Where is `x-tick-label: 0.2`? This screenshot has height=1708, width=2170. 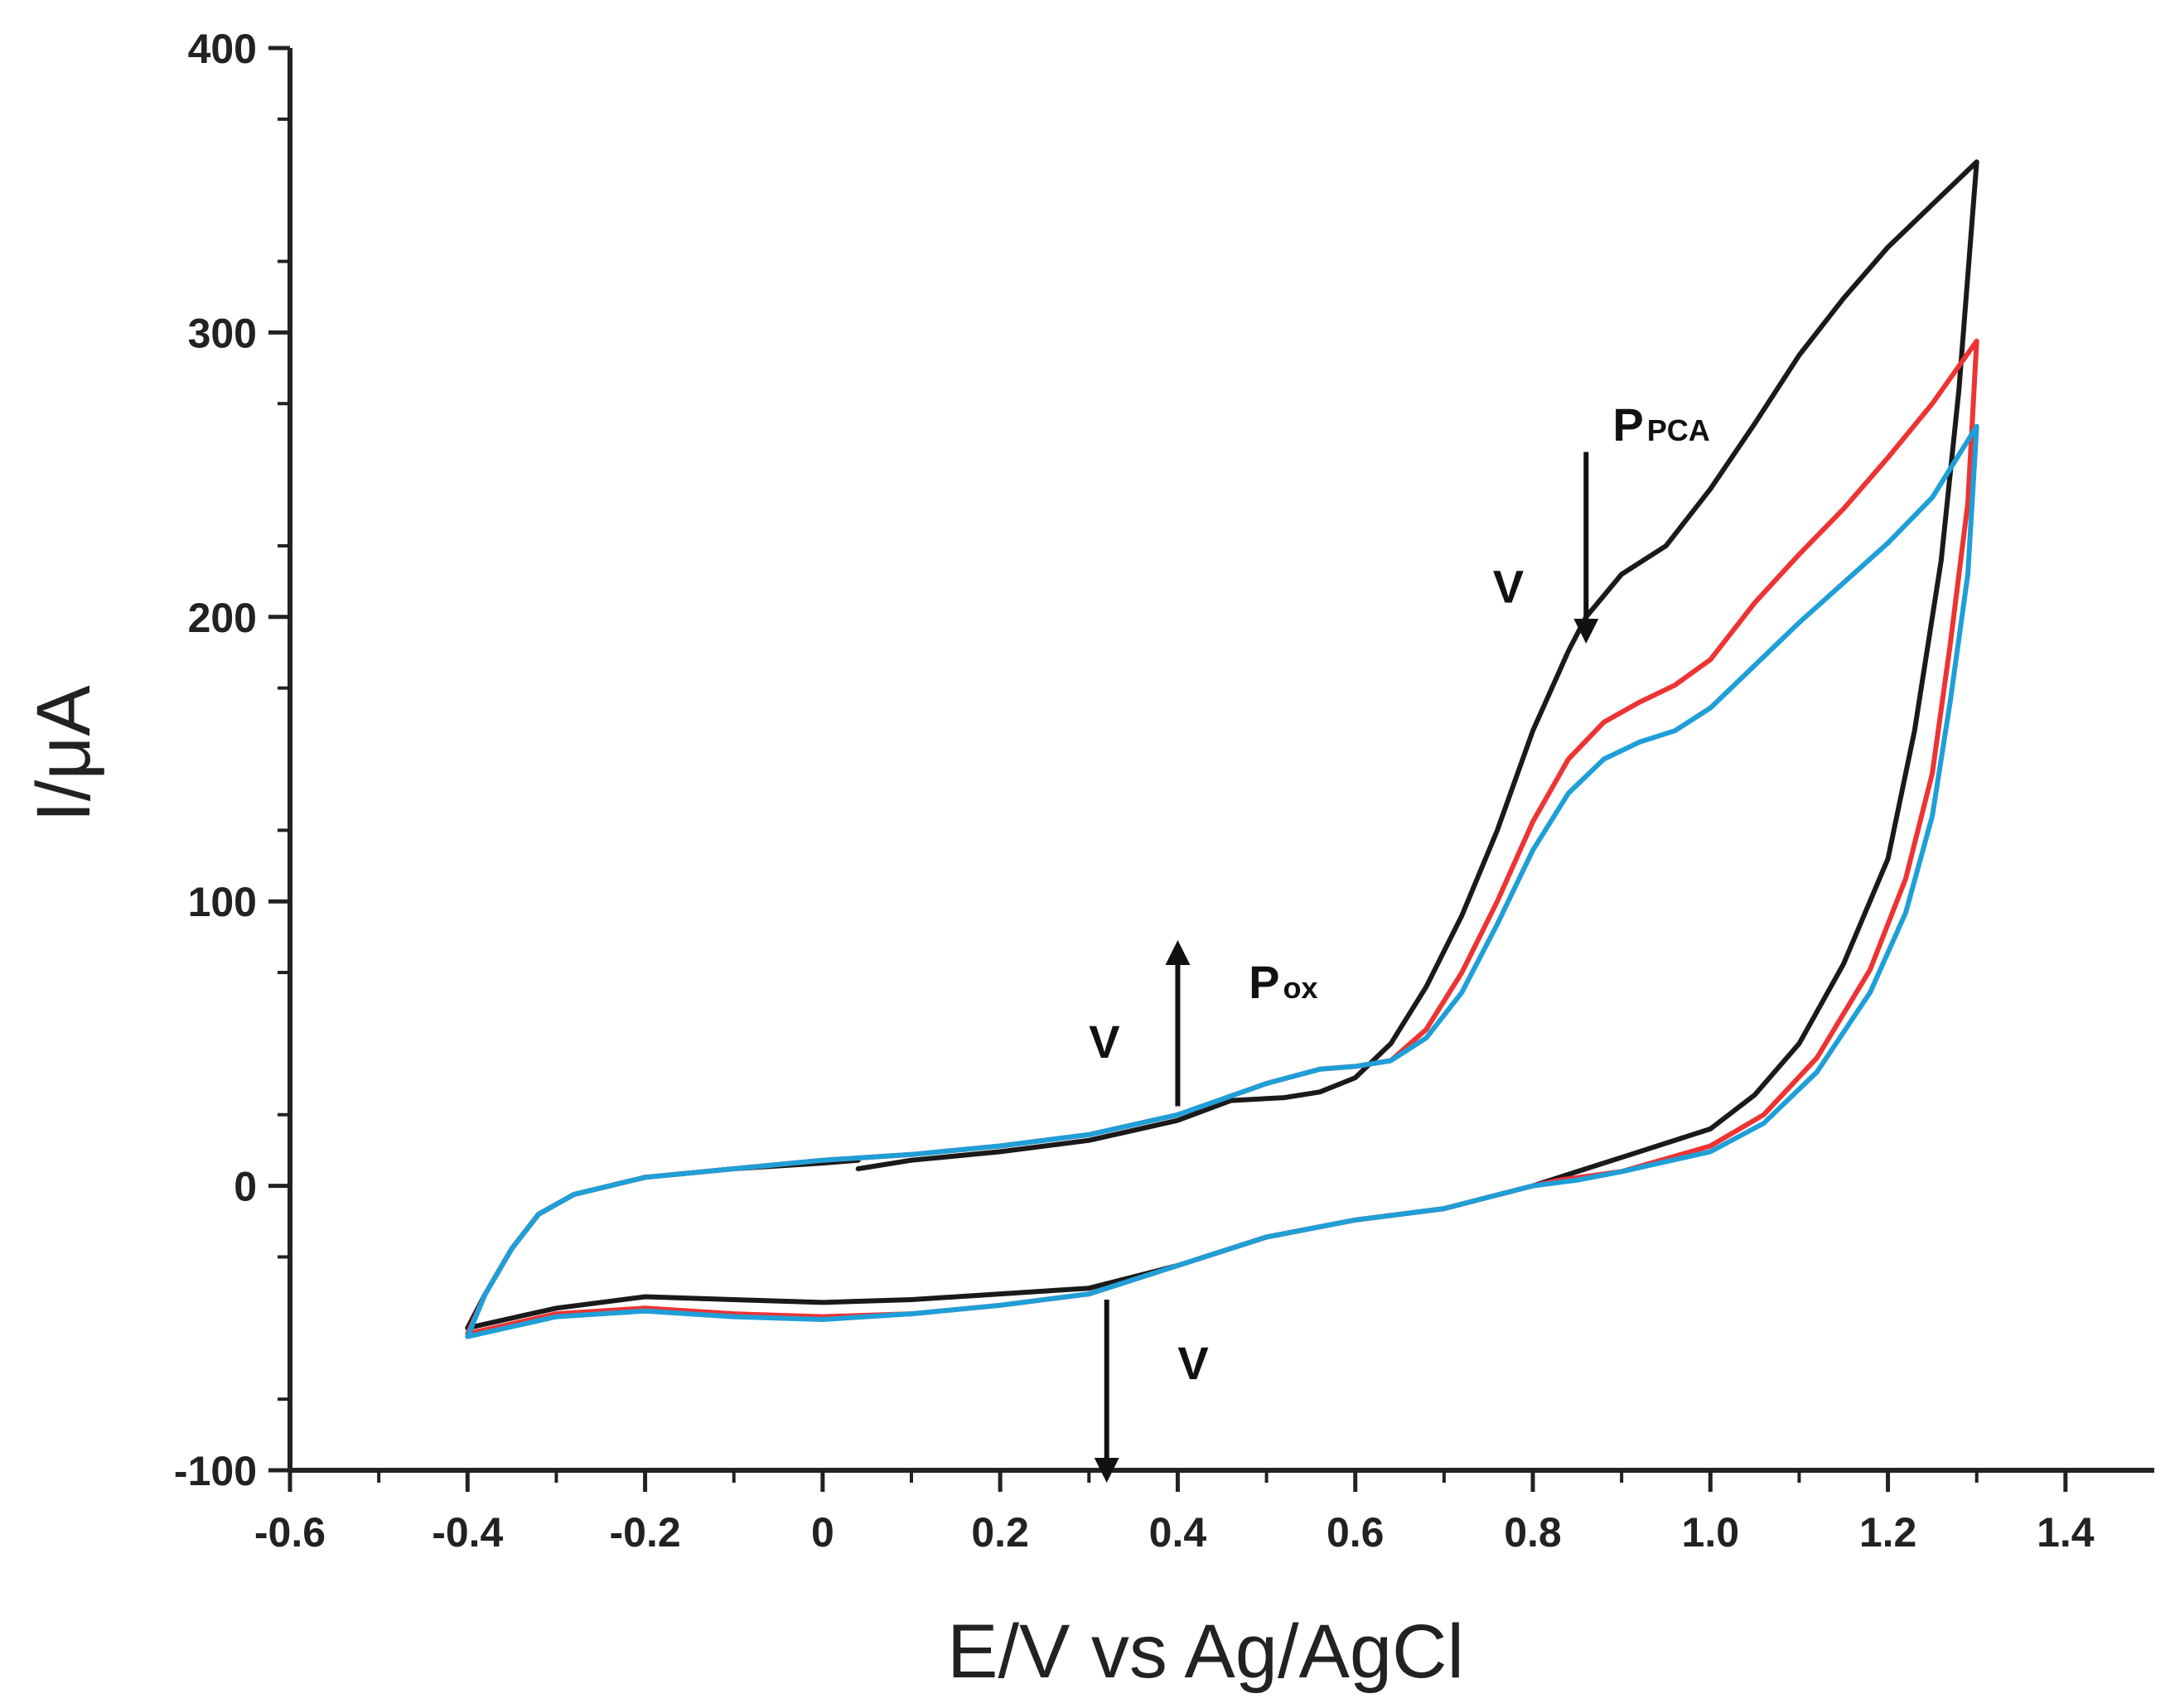 x-tick-label: 0.2 is located at coordinates (1000, 1532).